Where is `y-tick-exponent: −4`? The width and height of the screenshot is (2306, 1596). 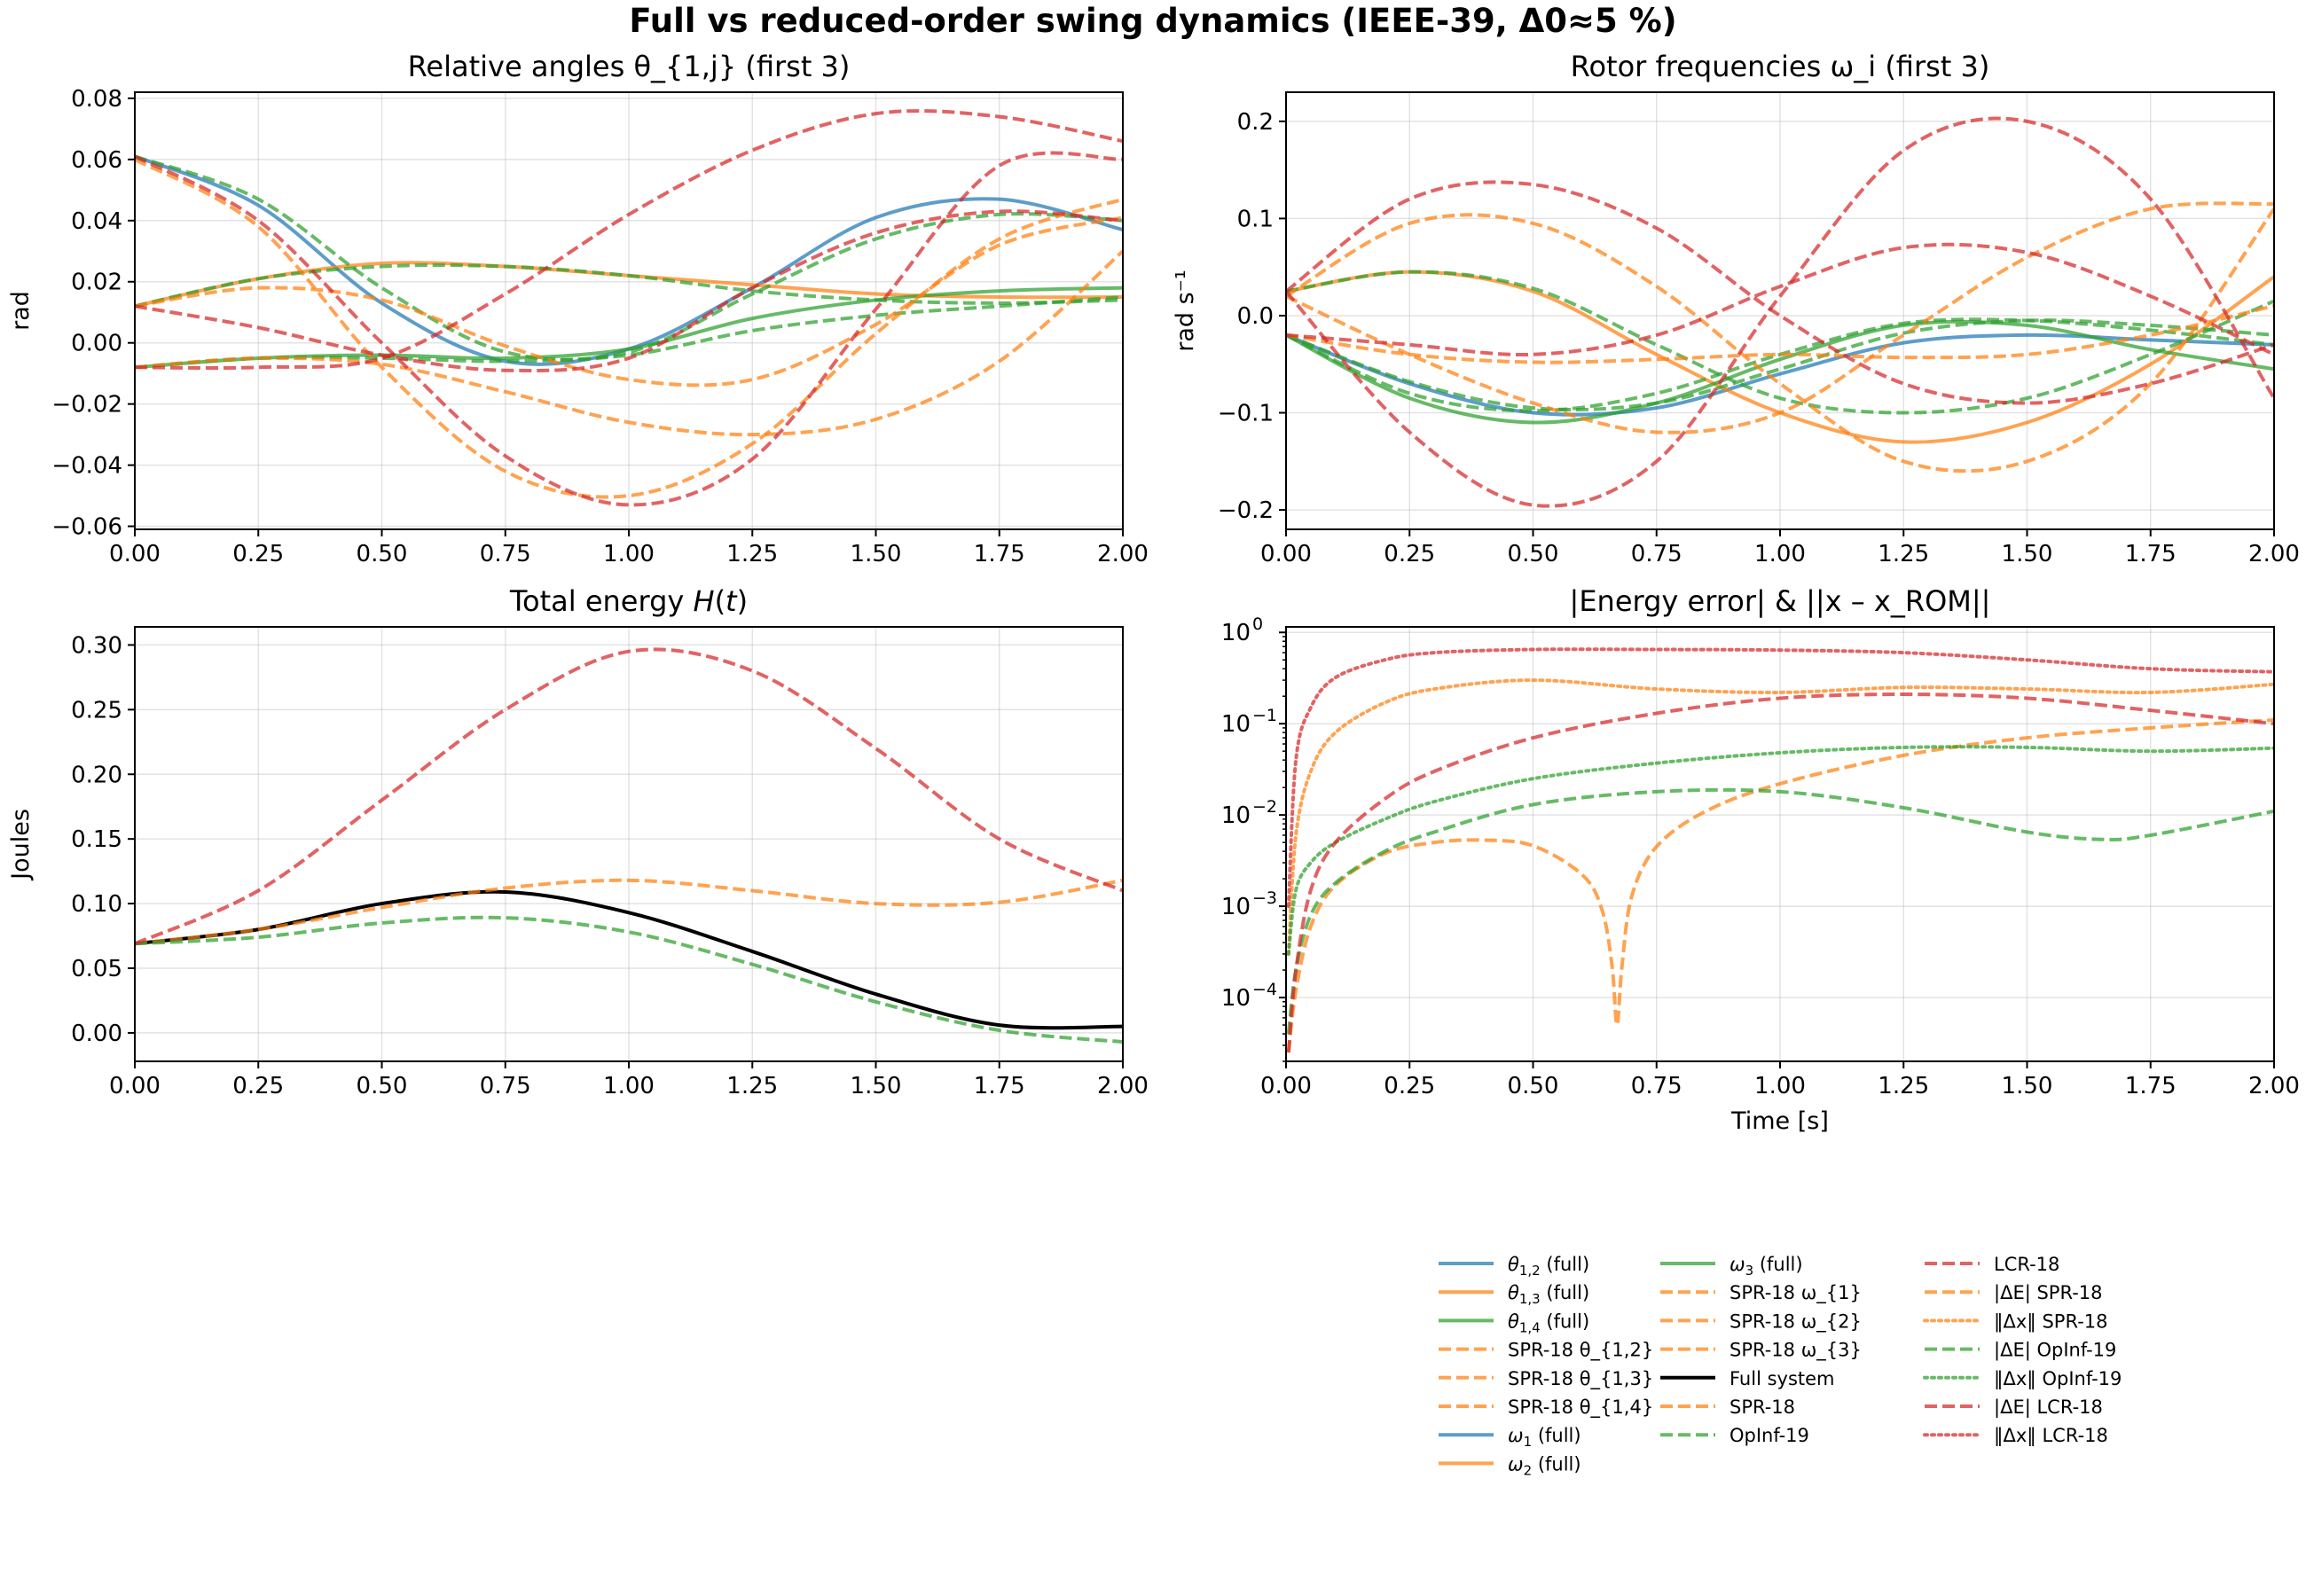
y-tick-exponent: −4 is located at coordinates (1264, 990).